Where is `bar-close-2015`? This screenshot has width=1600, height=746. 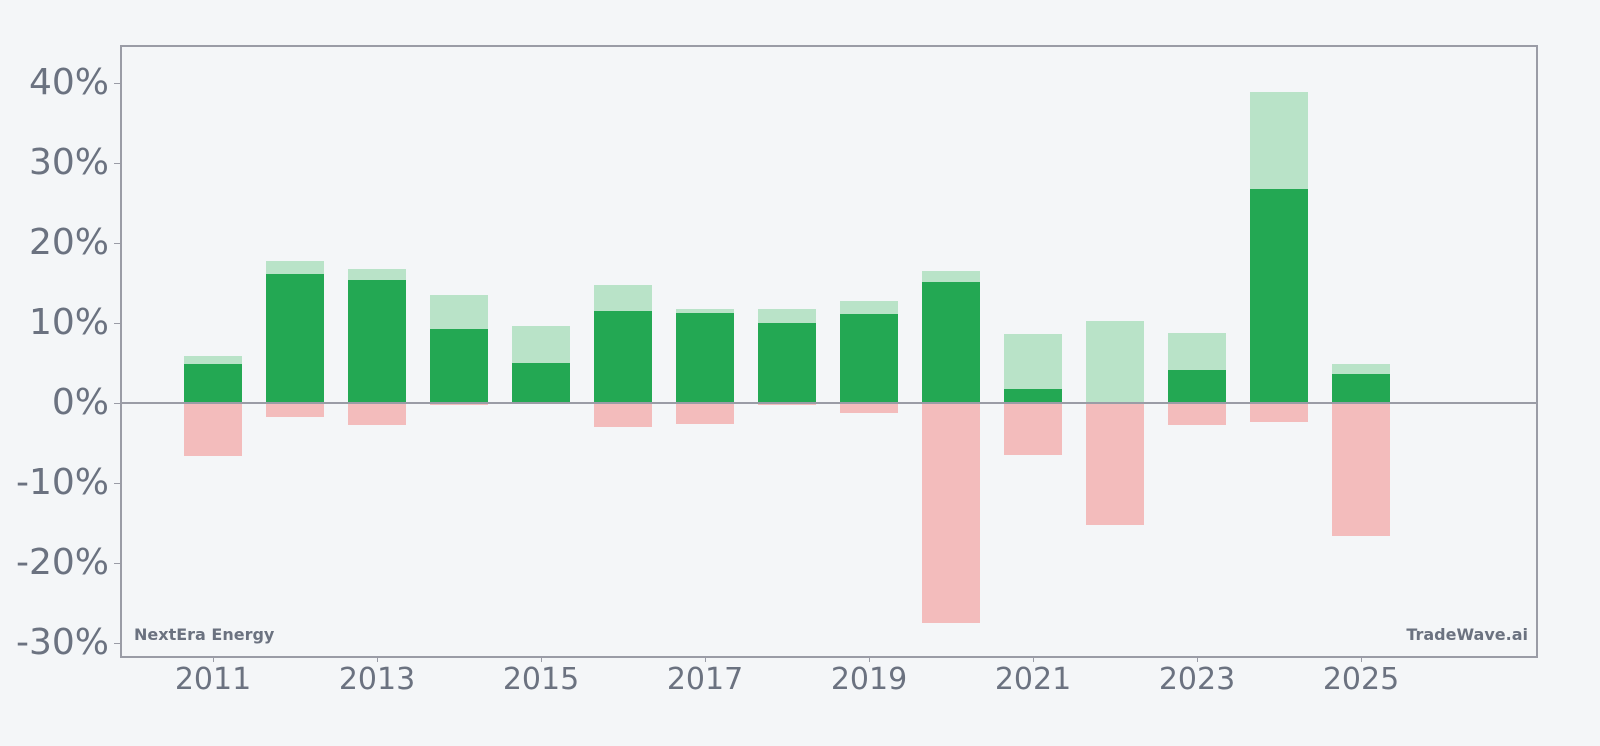
bar-close-2015 is located at coordinates (541, 383).